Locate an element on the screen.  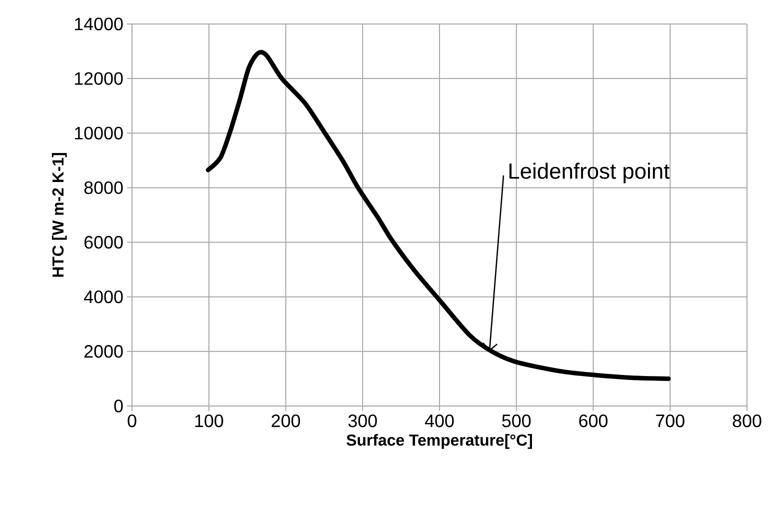
x-tick-label: 200 is located at coordinates (286, 421).